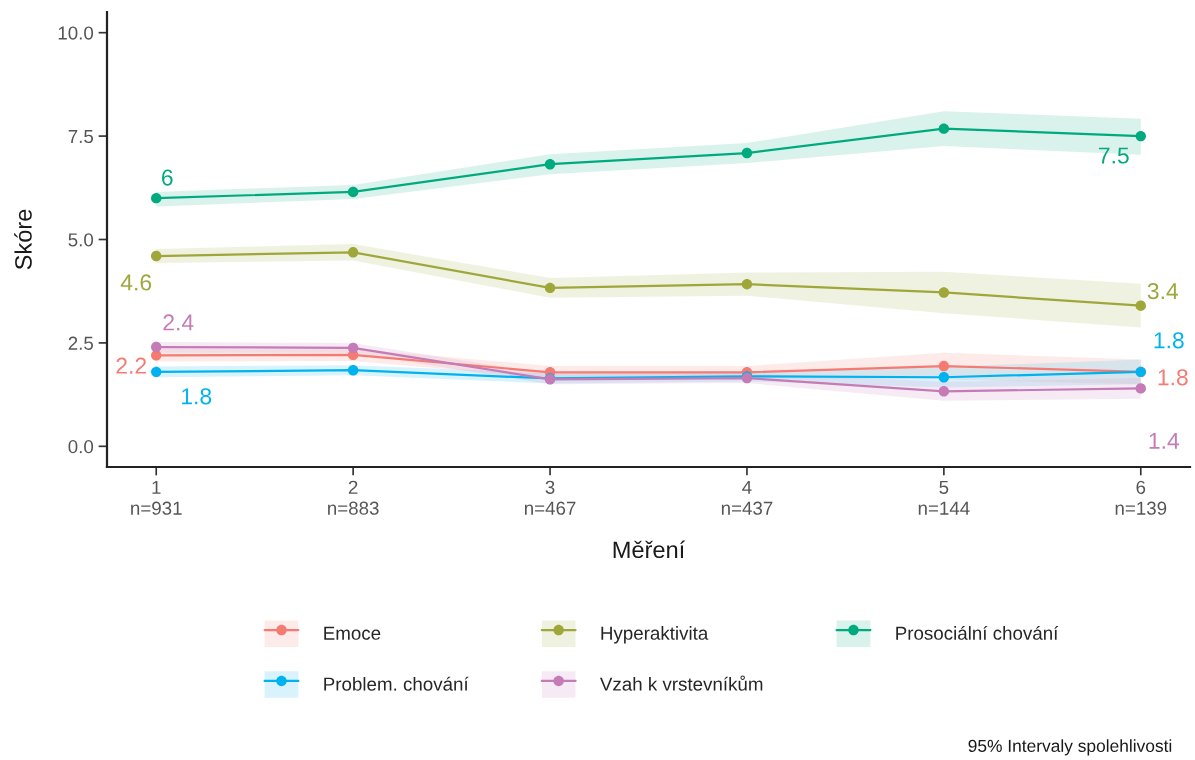 This screenshot has width=1195, height=760. Describe the element at coordinates (747, 497) in the screenshot. I see `x-tick-label: 4 n=437` at that location.